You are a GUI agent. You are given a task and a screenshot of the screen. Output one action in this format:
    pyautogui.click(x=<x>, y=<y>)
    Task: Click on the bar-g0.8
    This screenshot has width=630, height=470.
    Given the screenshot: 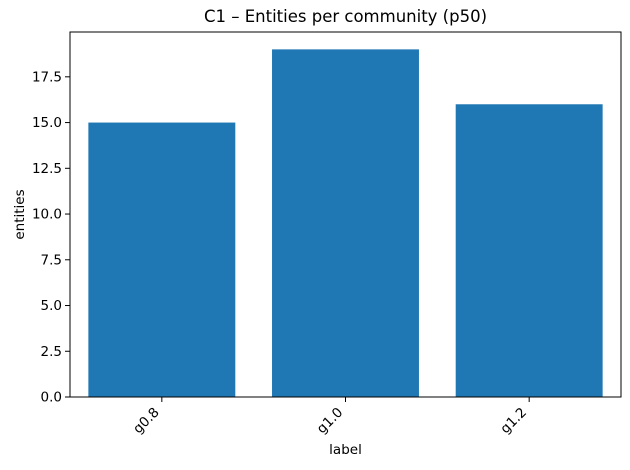 What is the action you would take?
    pyautogui.click(x=162, y=259)
    